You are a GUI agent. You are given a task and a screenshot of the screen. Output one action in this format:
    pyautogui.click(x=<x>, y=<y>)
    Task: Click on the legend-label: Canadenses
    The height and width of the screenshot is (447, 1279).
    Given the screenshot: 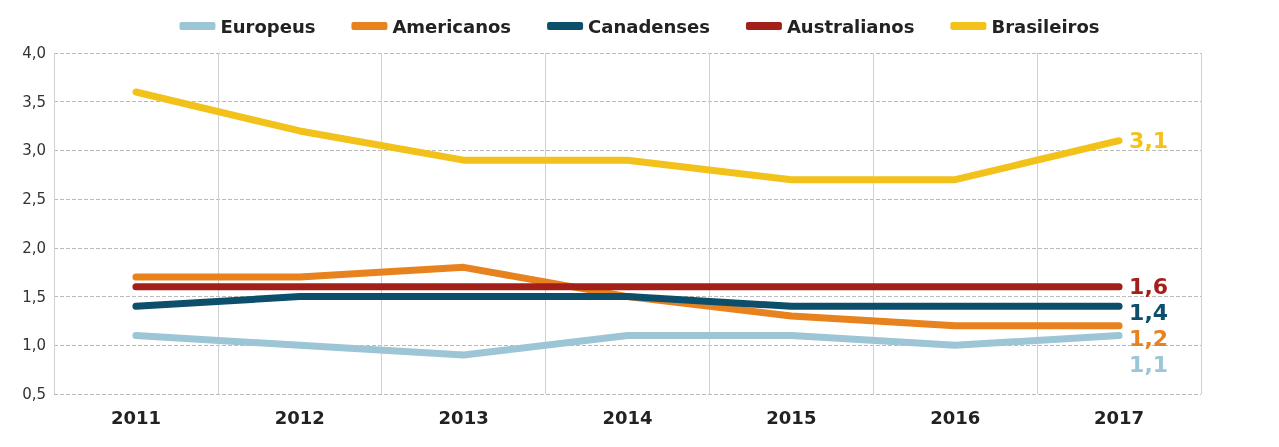 What is the action you would take?
    pyautogui.click(x=649, y=26)
    